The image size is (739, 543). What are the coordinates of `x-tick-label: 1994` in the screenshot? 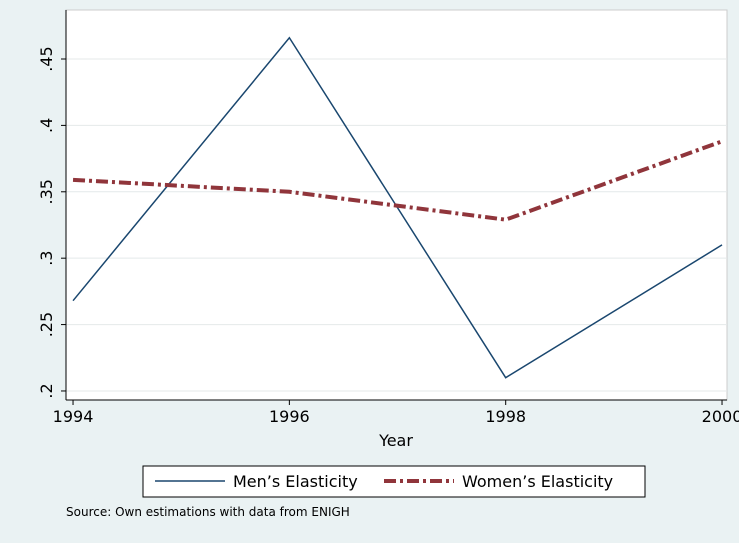 It's located at (73, 416).